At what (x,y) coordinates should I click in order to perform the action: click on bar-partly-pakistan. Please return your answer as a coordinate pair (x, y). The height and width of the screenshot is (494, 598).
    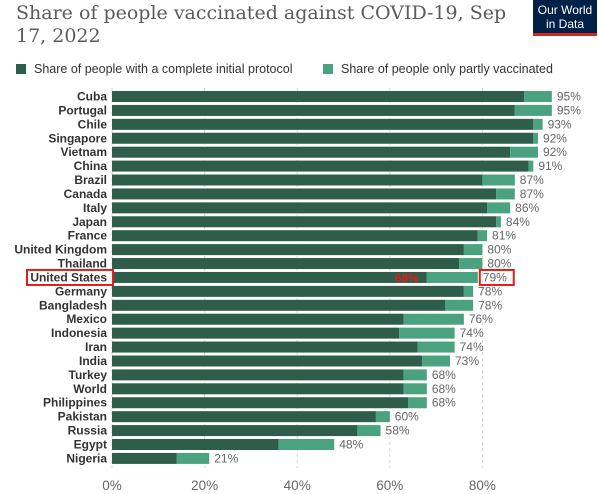
    Looking at the image, I should click on (382, 417).